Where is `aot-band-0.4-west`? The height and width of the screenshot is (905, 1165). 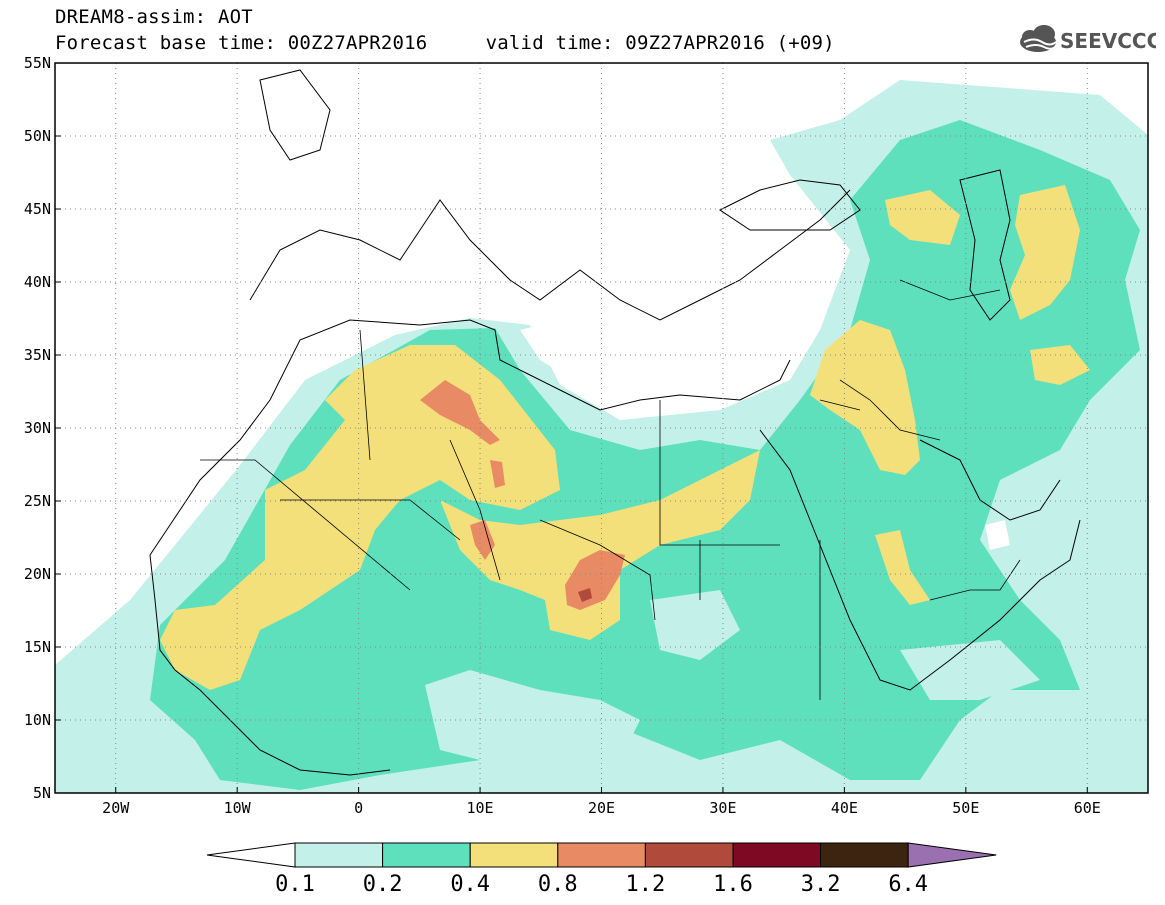
aot-band-0.4-west is located at coordinates (360, 517).